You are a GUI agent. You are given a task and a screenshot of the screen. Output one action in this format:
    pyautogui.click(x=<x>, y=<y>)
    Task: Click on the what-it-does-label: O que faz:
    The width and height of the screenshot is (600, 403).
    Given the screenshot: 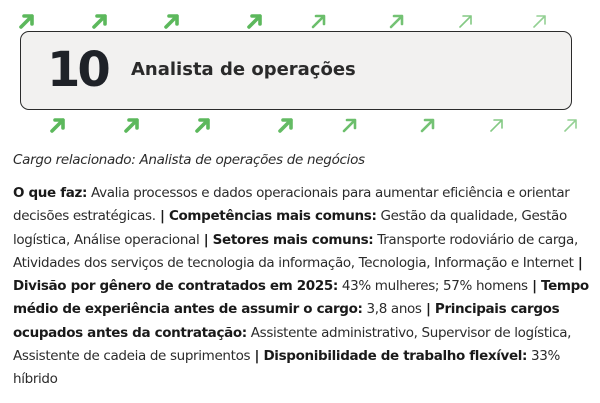 What is the action you would take?
    pyautogui.click(x=50, y=193)
    